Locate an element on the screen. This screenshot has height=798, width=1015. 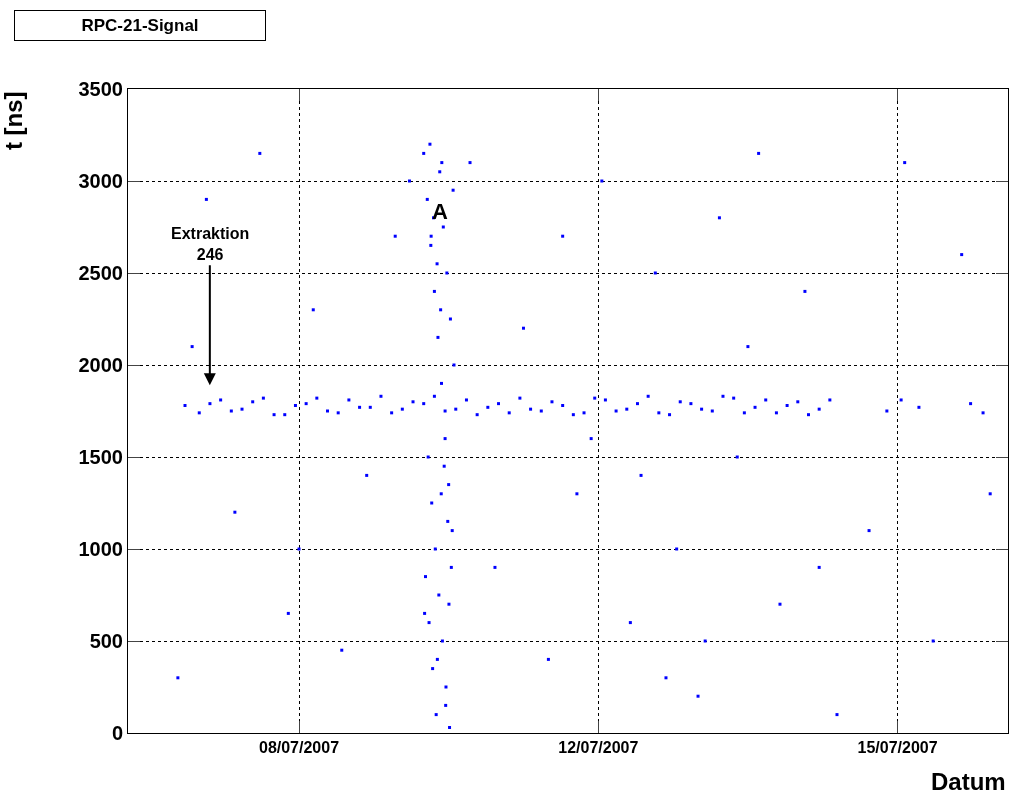
x-axis-title: Datum is located at coordinates (968, 781).